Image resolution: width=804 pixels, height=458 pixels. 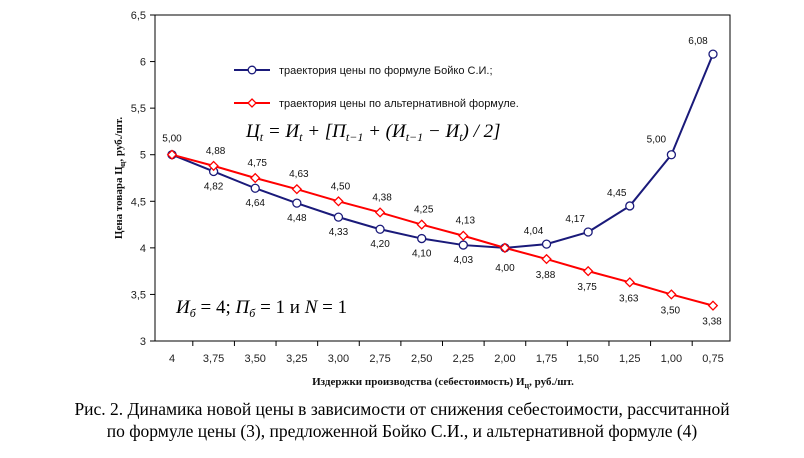 I want to click on legend-marker-alternative, so click(x=252, y=103).